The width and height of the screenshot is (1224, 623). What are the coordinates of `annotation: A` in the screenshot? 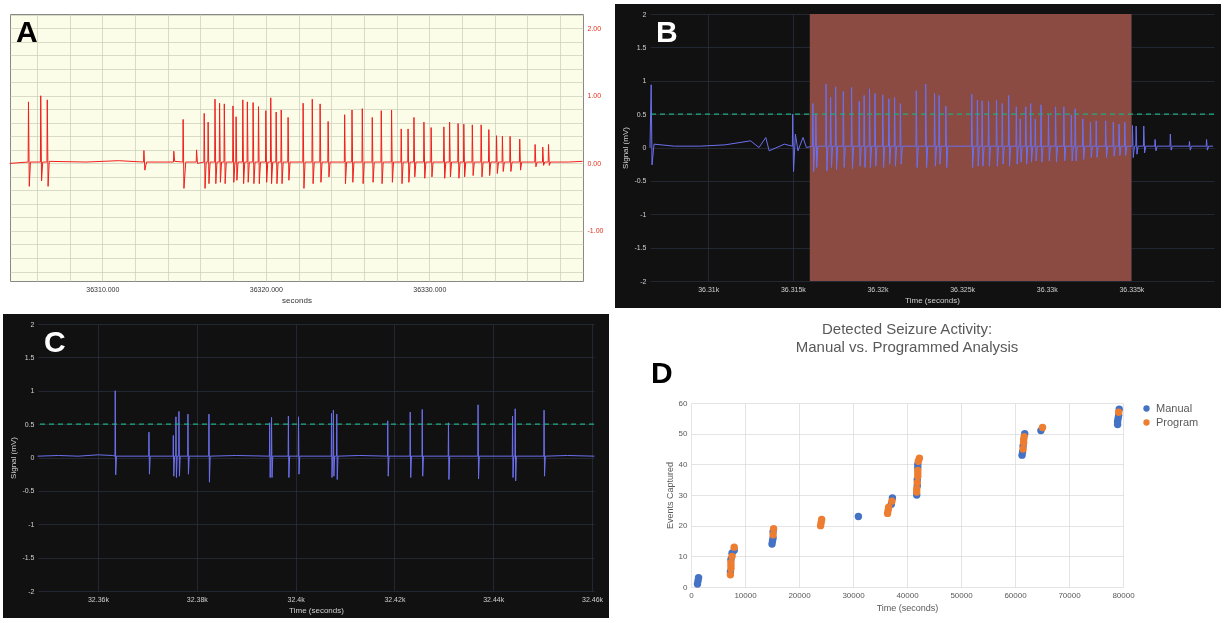 It's located at (27, 31).